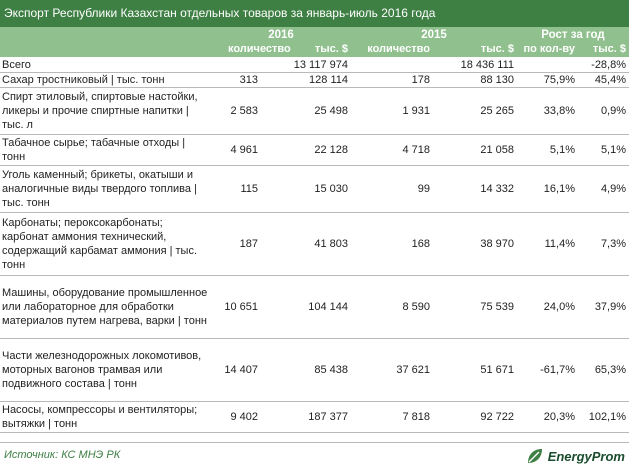 The height and width of the screenshot is (469, 629). Describe the element at coordinates (105, 150) in the screenshot. I see `product-name: Табачное сырье; табачные отходы | тонн` at that location.